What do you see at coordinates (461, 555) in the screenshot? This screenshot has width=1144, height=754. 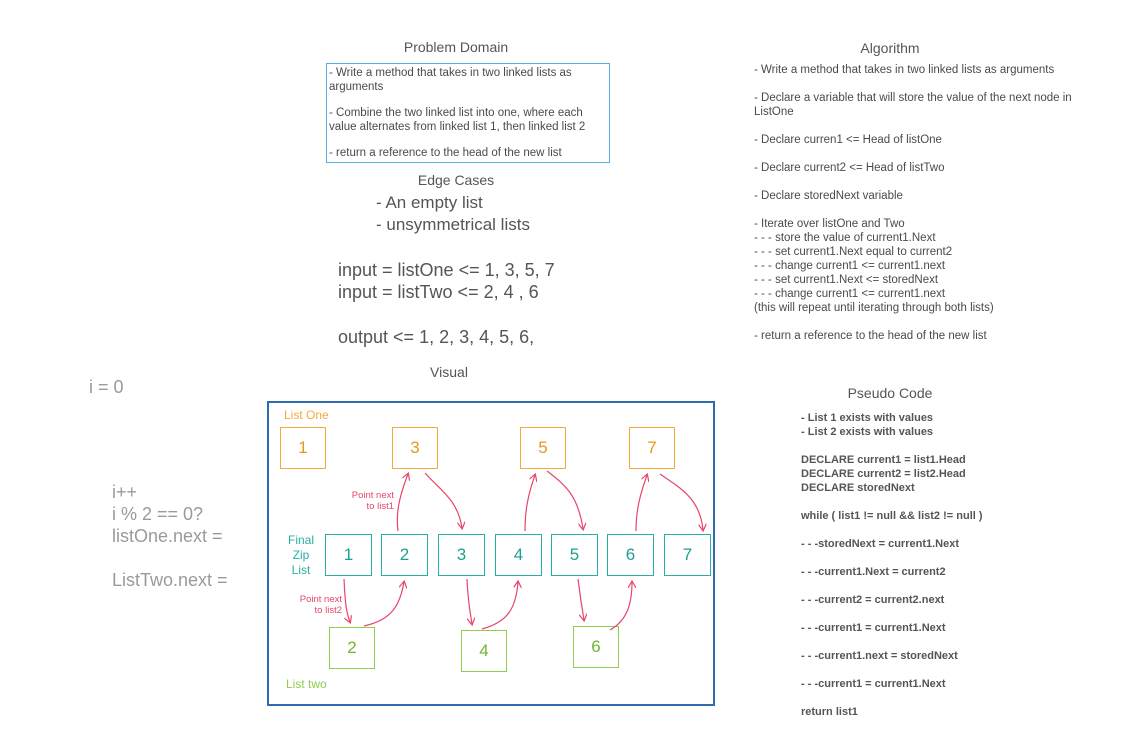 I see `final-list-node: 3` at bounding box center [461, 555].